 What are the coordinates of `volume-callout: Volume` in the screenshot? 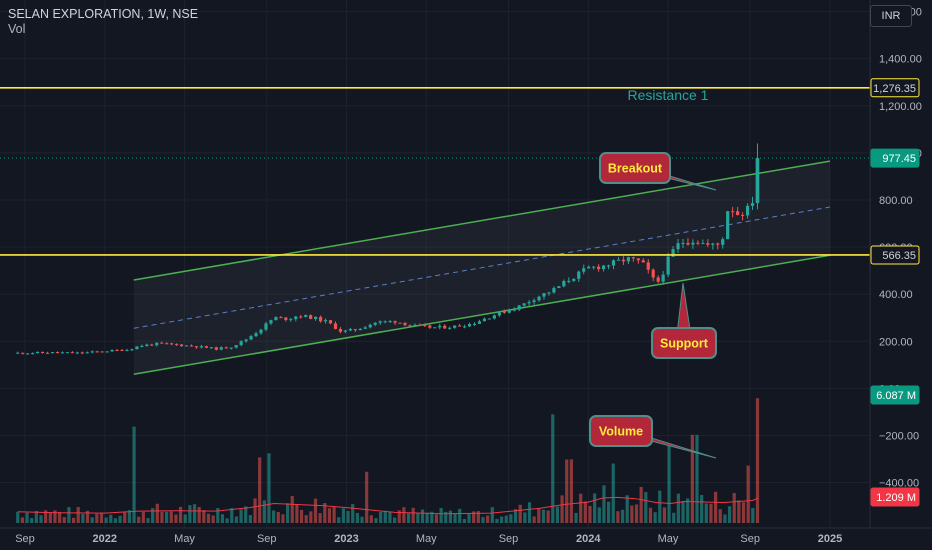 It's located at (653, 437).